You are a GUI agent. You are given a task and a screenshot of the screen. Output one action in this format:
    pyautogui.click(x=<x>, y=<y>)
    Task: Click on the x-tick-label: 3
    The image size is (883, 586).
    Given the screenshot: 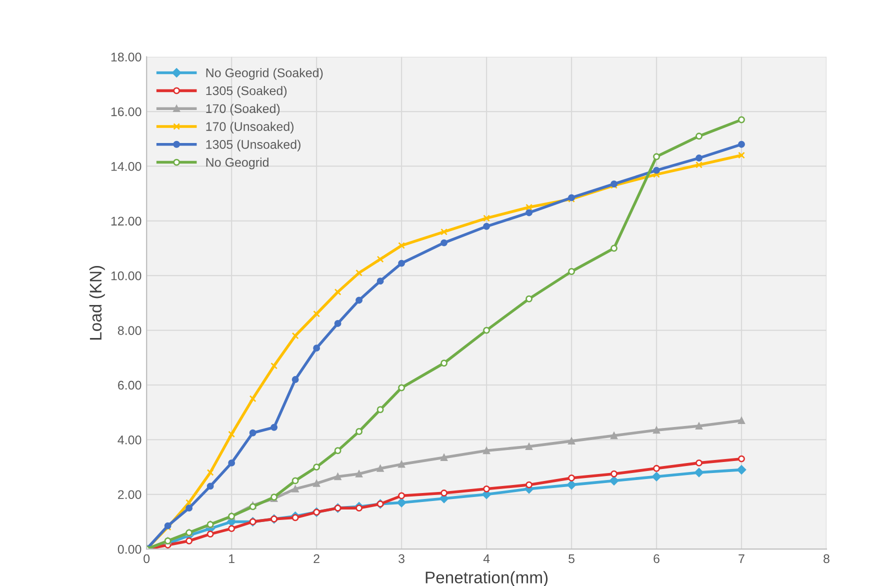 What is the action you would take?
    pyautogui.click(x=401, y=559)
    